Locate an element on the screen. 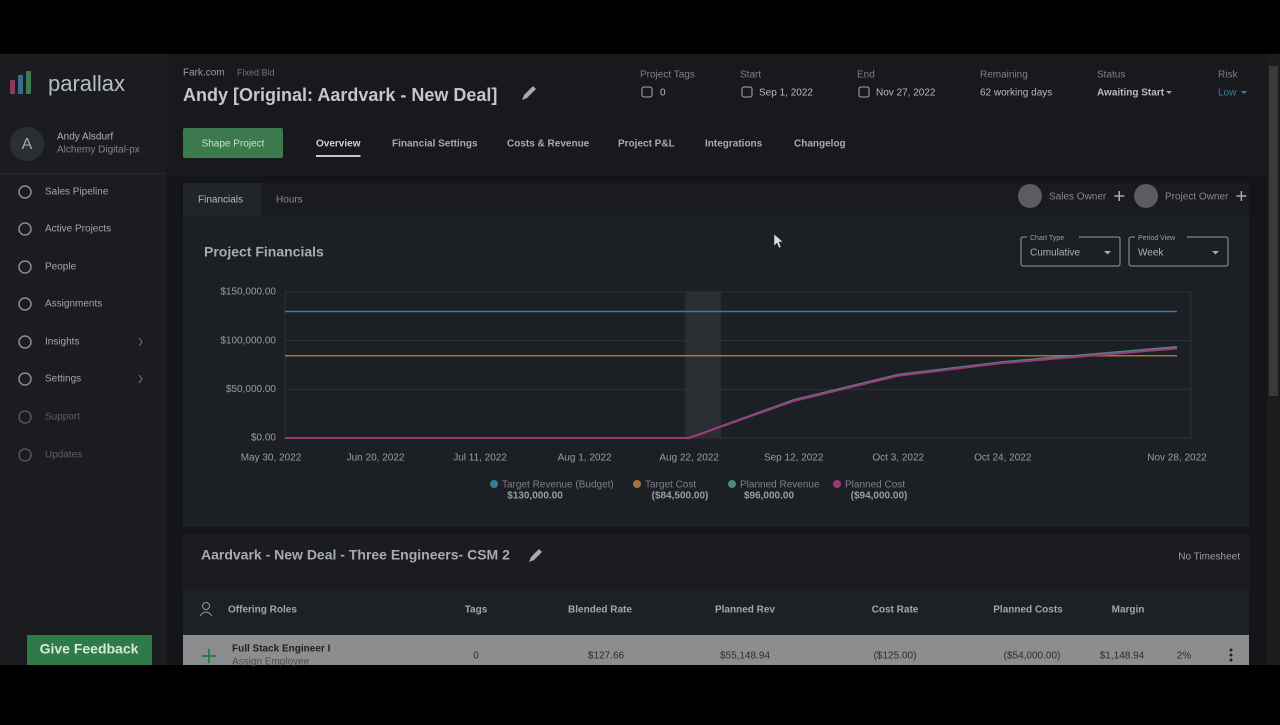 This screenshot has width=1280, height=725. nav-item: Support is located at coordinates (62, 417).